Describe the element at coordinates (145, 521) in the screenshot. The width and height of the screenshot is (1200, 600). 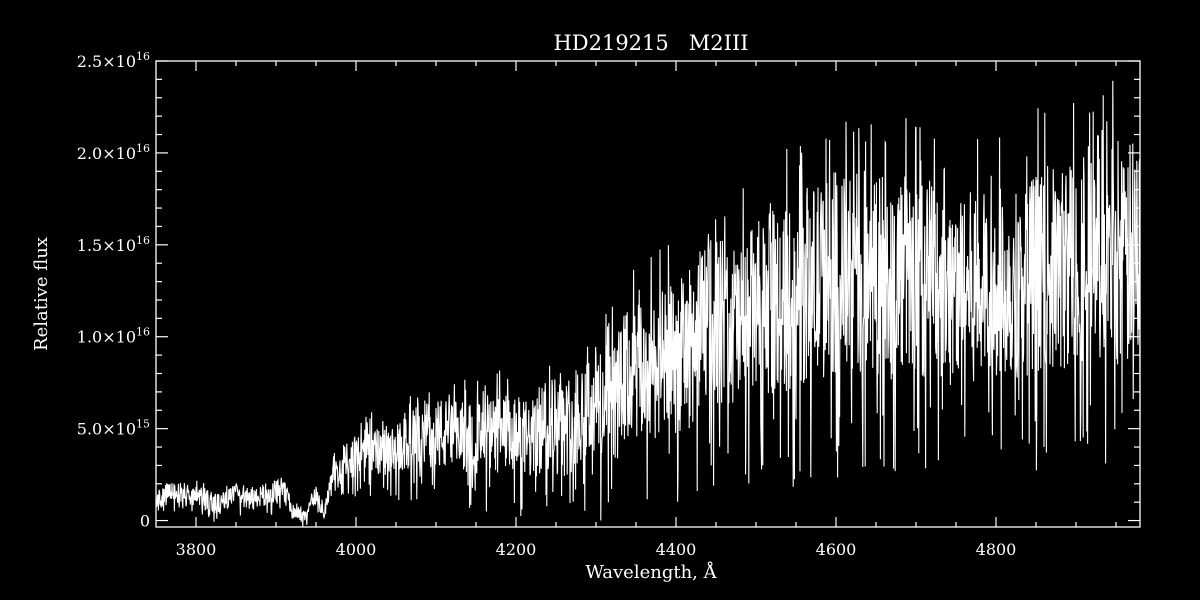
I see `y-tick-label: 0` at that location.